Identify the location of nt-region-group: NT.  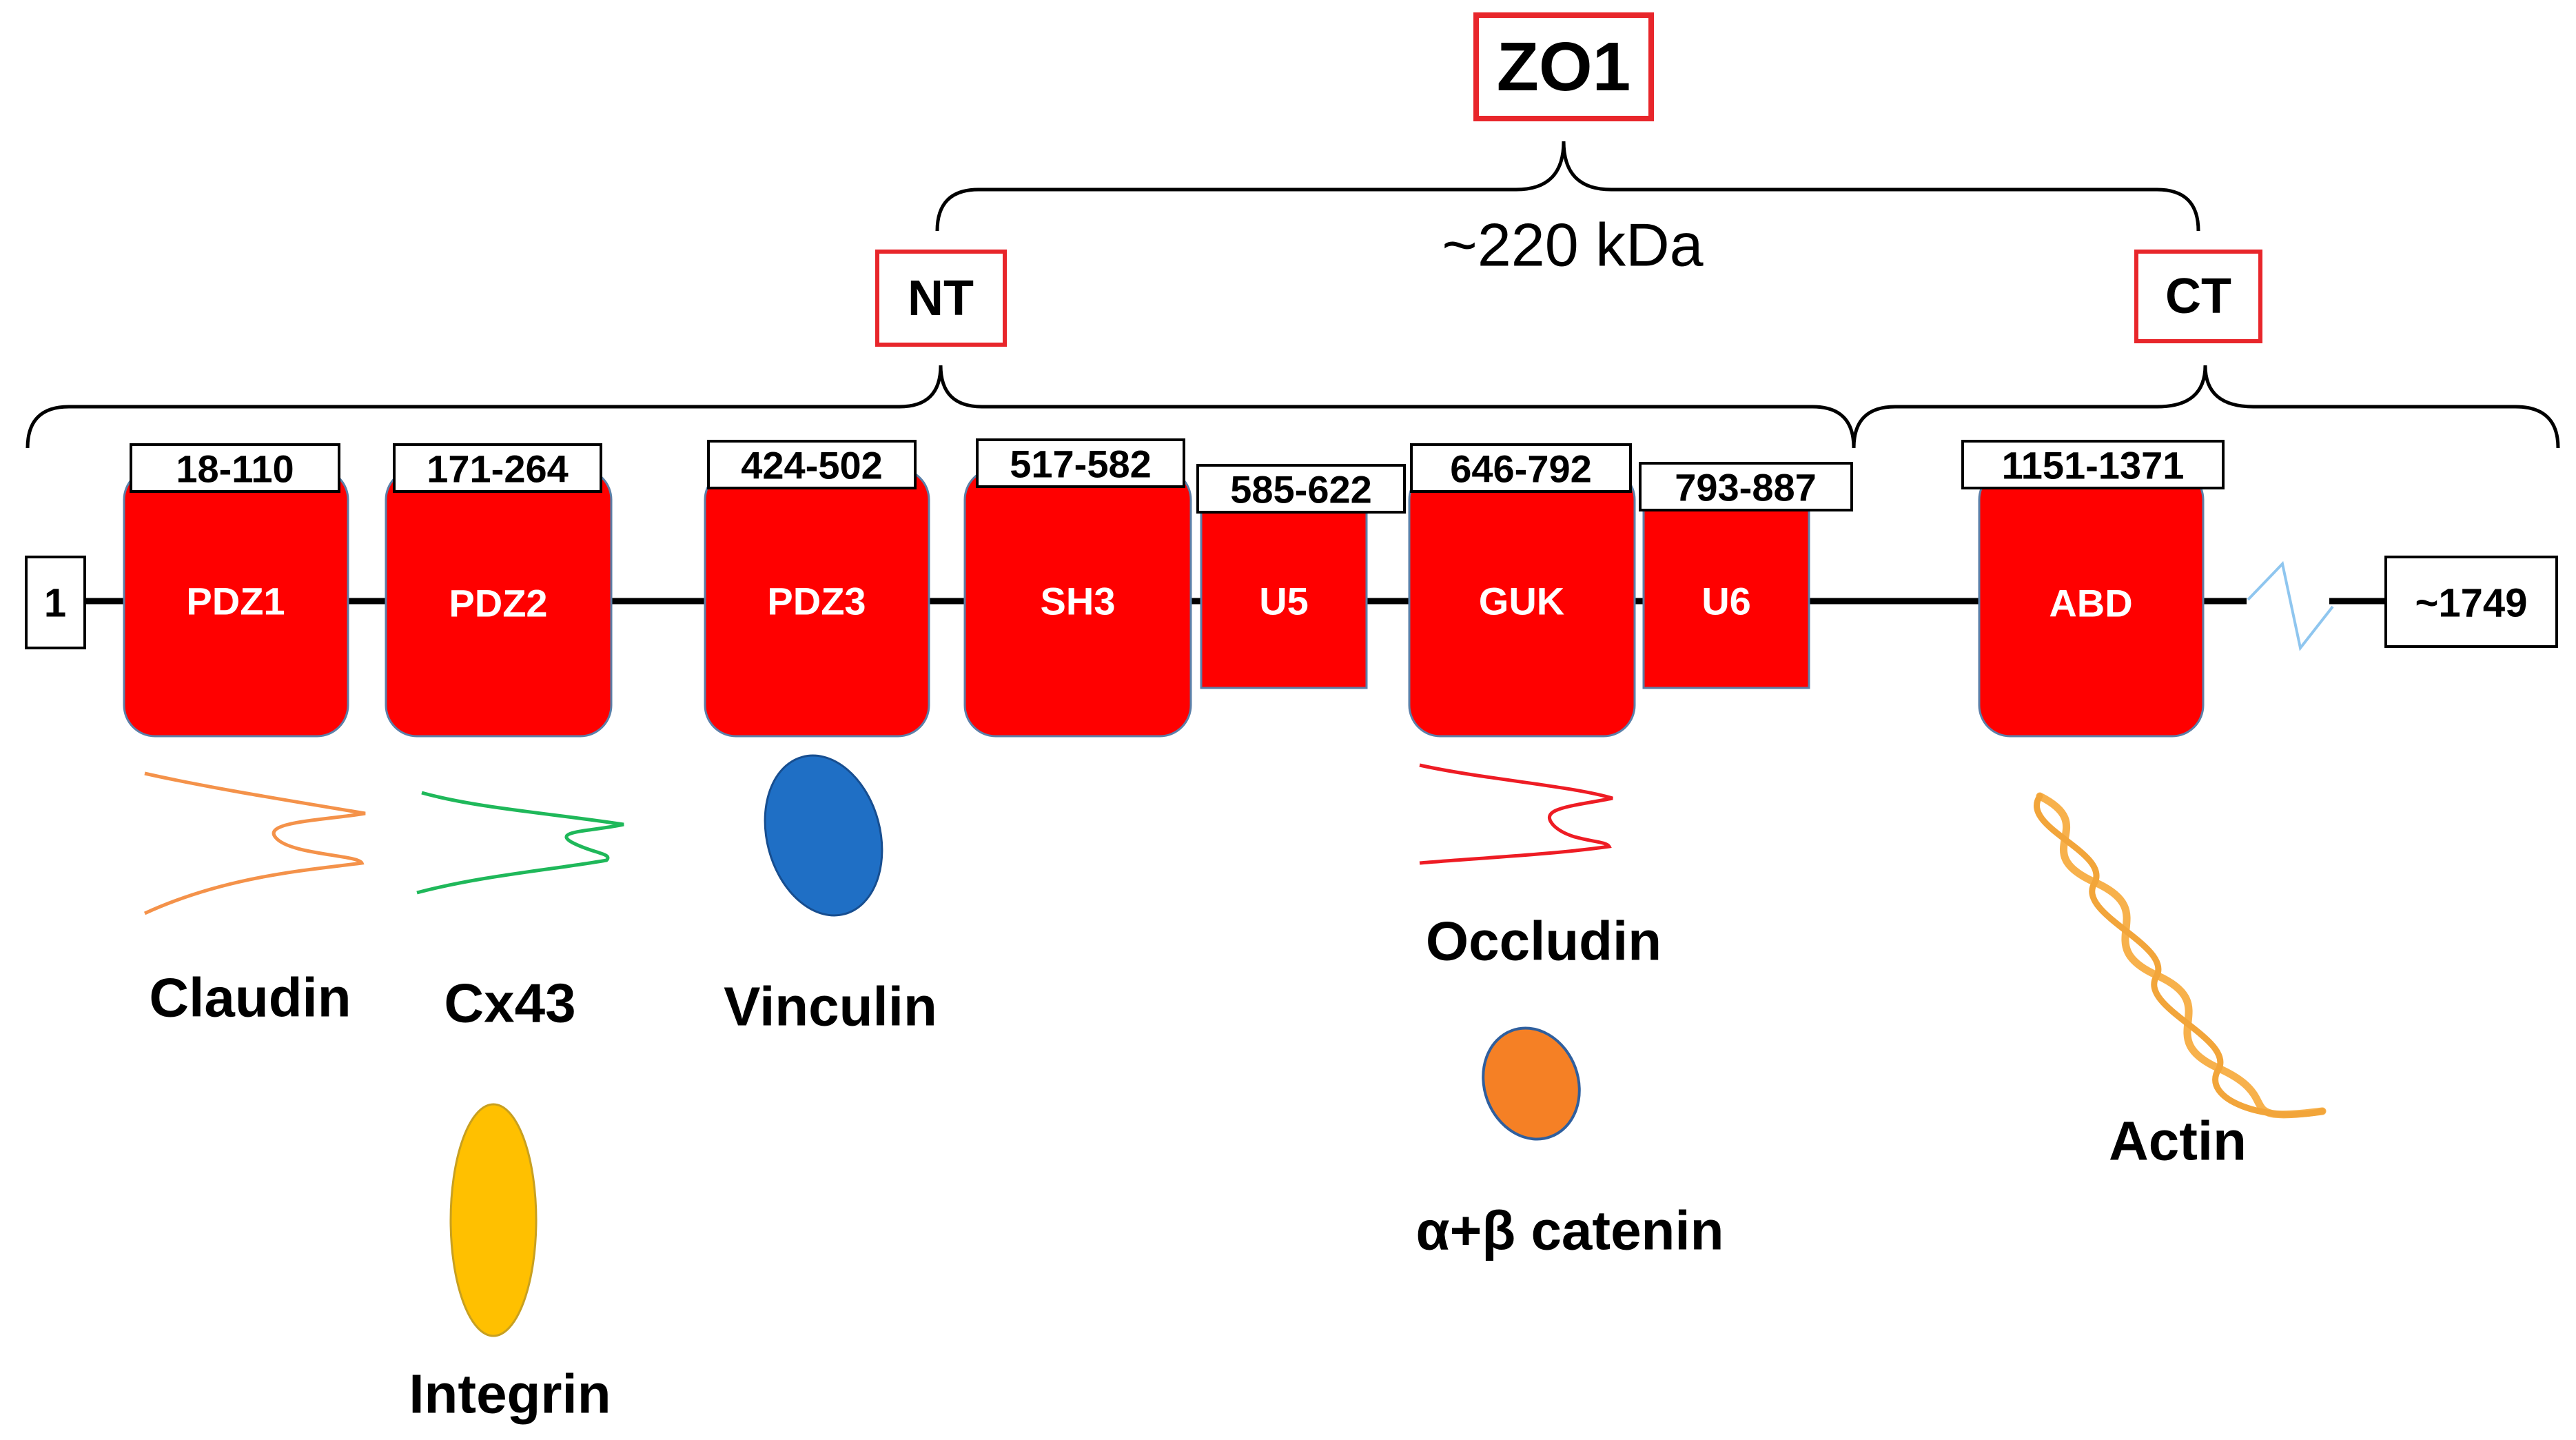
(941, 298).